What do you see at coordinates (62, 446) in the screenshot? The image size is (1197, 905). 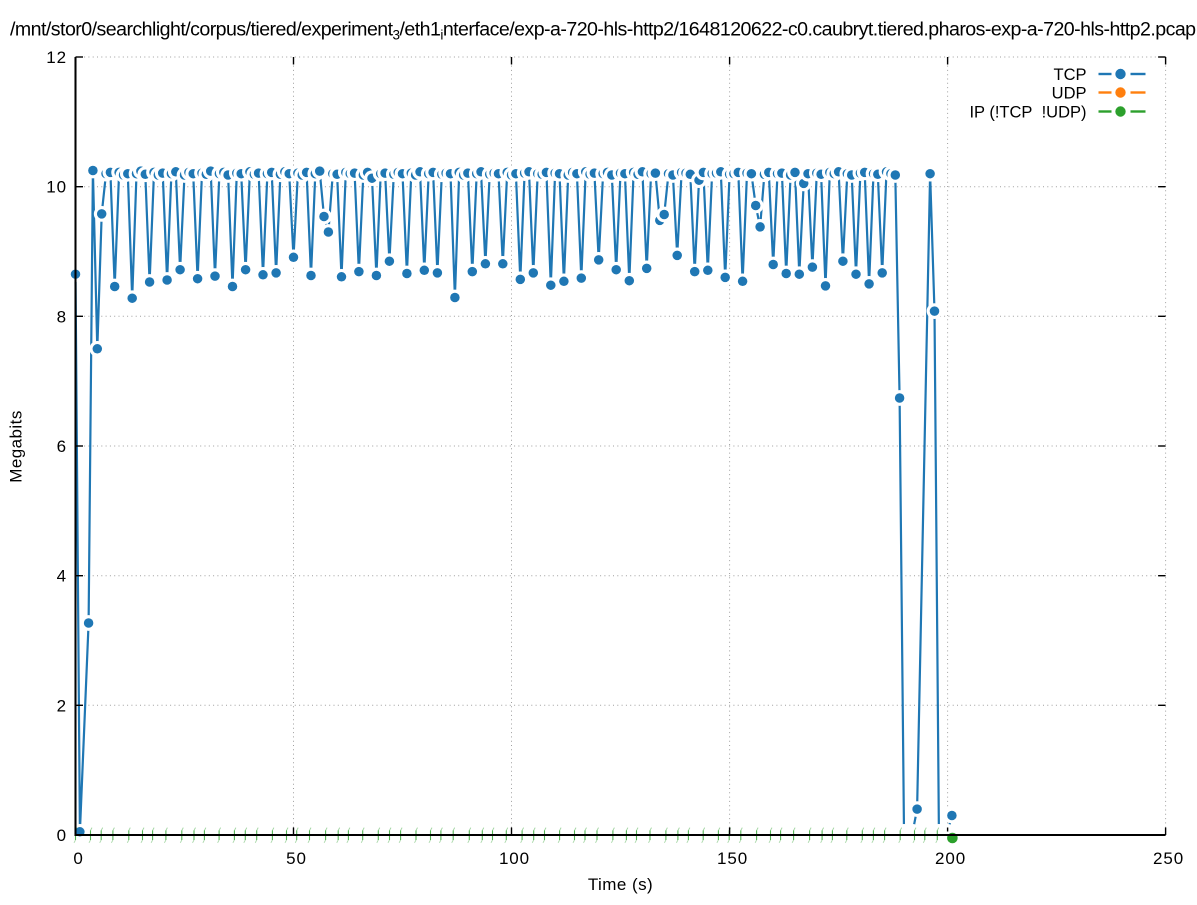 I see `svg-text: 6` at bounding box center [62, 446].